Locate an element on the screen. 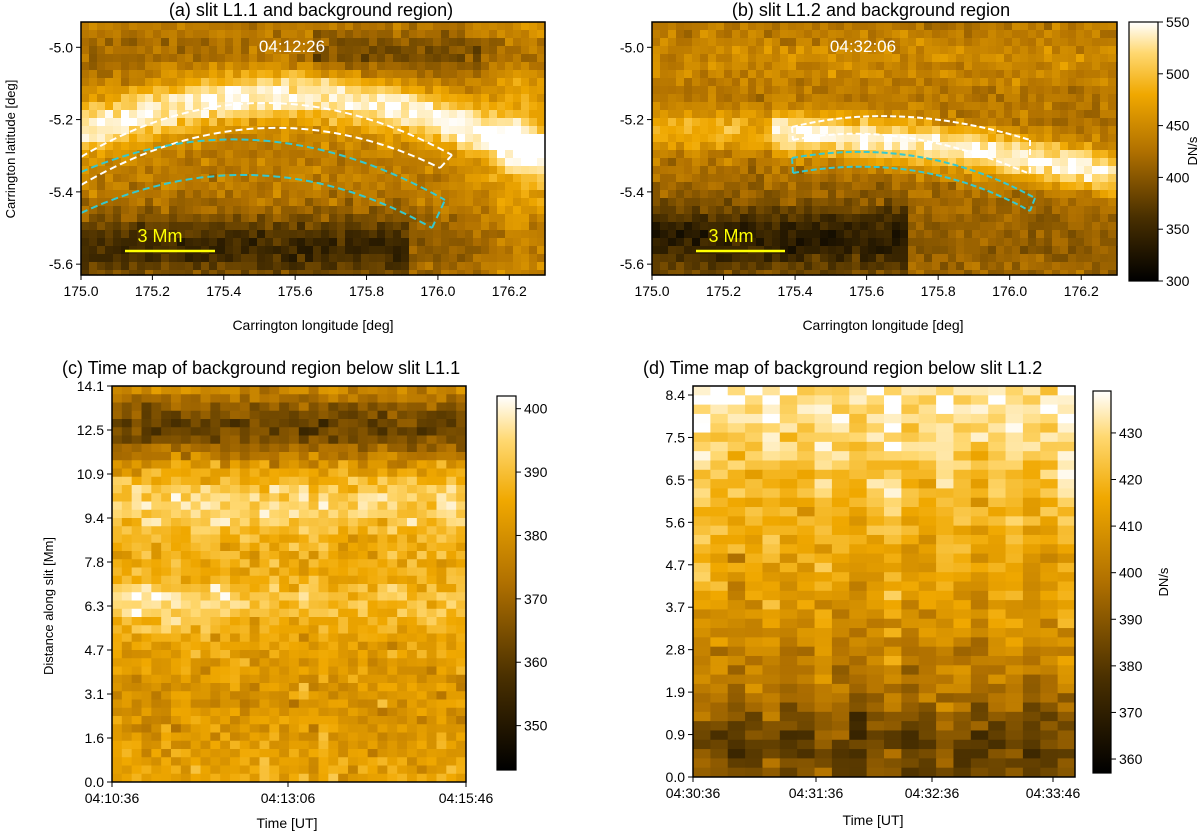 This screenshot has width=1200, height=833. x-tick-label: 175.4 is located at coordinates (223, 291).